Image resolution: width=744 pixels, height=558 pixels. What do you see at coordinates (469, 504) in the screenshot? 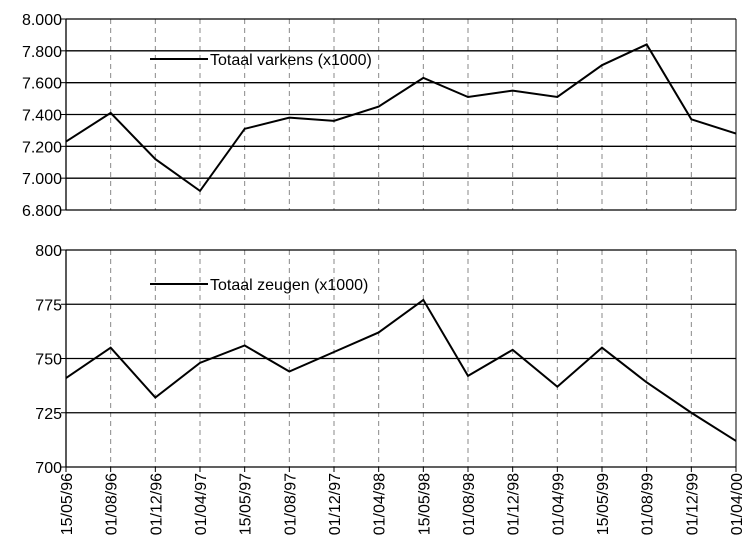
I see `x-tick-label: 01/08/98` at bounding box center [469, 504].